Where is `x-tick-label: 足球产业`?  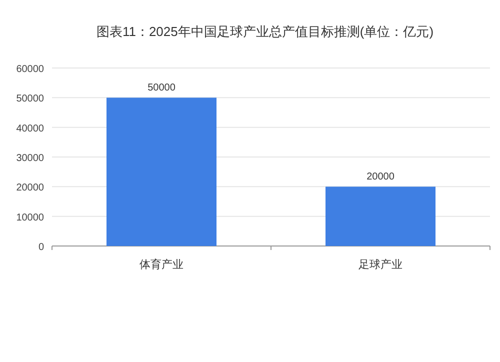
x-tick-label: 足球产业 is located at coordinates (380, 264).